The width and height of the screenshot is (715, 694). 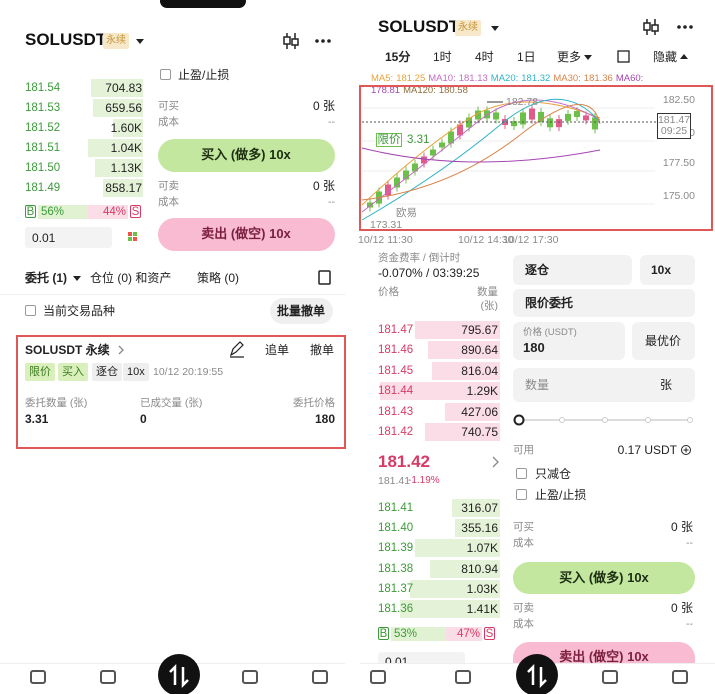 What do you see at coordinates (324, 419) in the screenshot?
I see `field-value: 180` at bounding box center [324, 419].